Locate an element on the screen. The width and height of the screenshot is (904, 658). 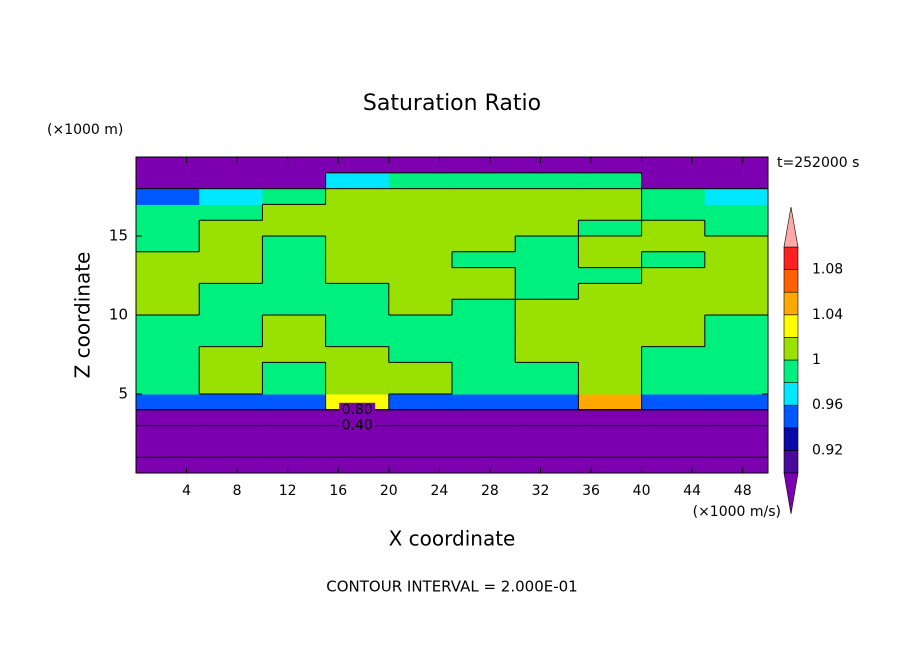
chart-title: Saturation Ratio is located at coordinates (452, 103).